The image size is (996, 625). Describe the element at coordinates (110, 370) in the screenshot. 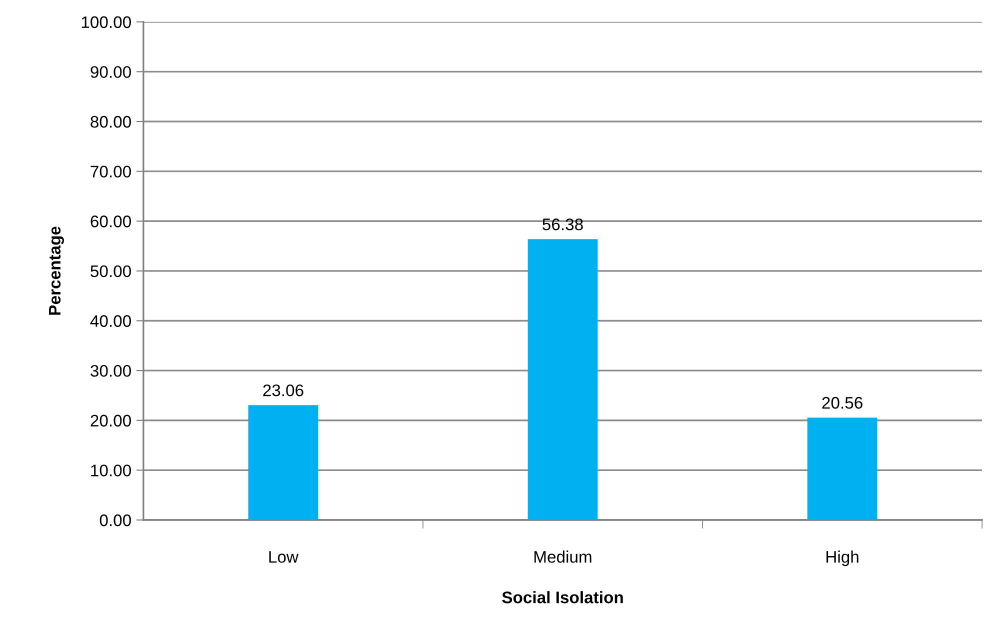

I see `y-tick-label: 30.00` at that location.